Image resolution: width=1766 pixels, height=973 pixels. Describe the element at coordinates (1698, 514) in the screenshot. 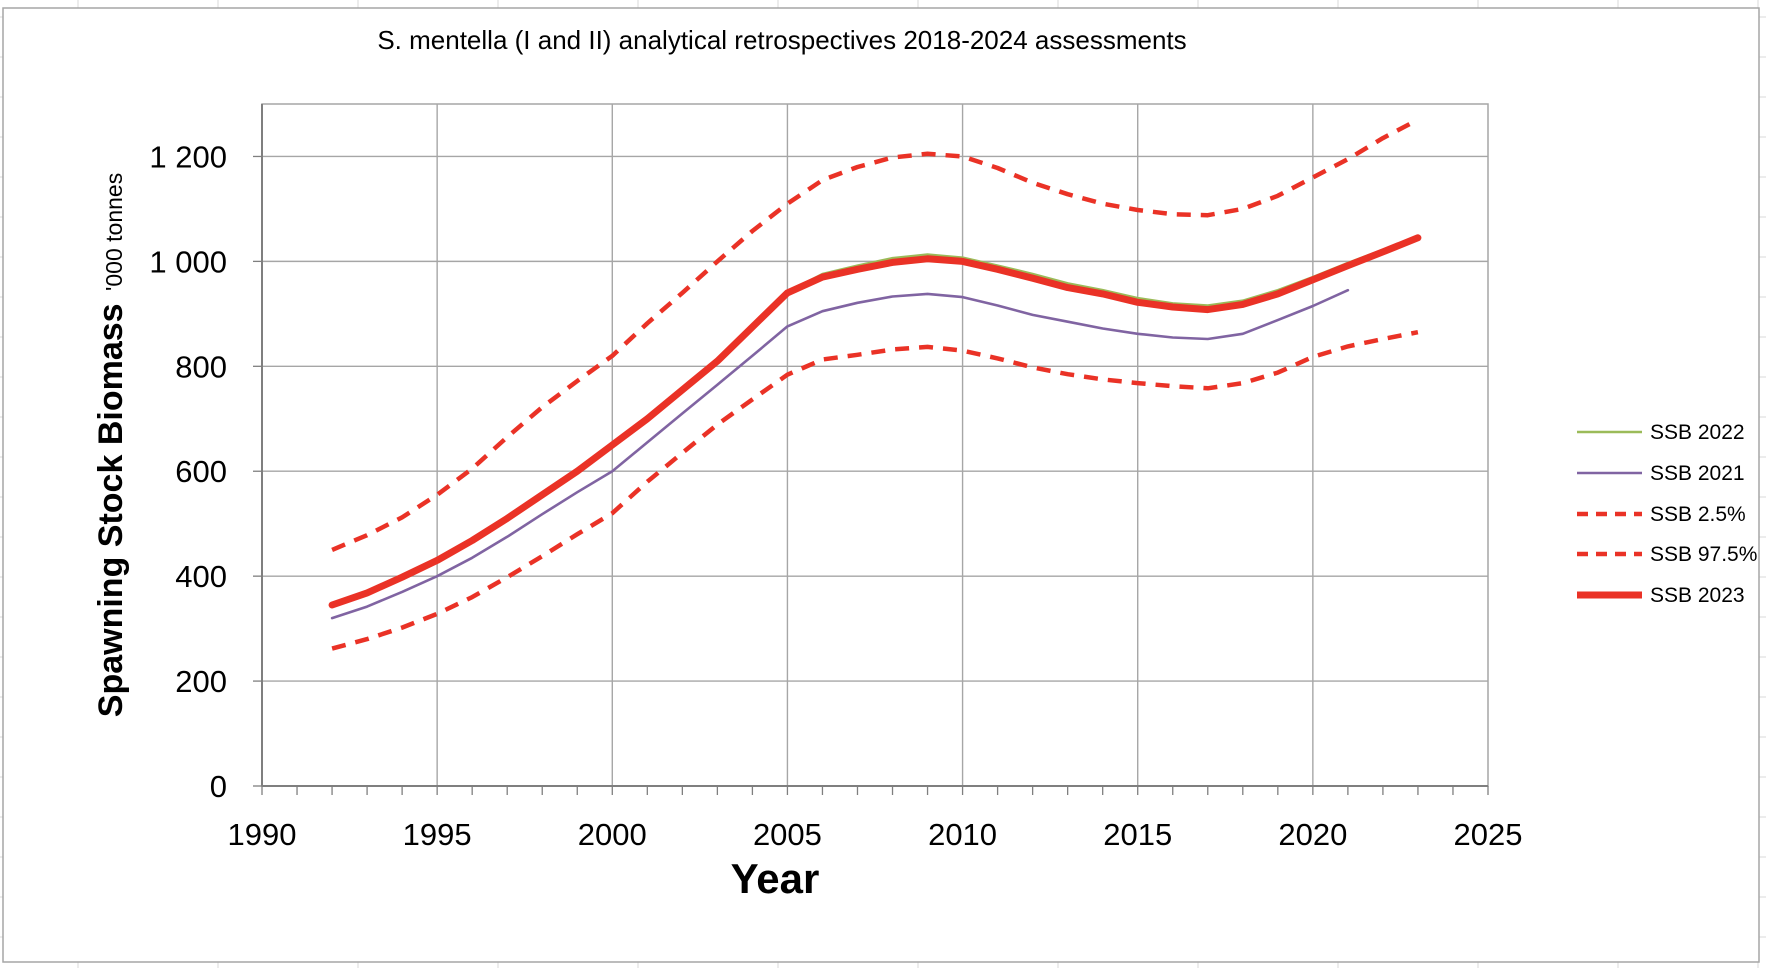

I see `legend-item-label: SSB 2.5%` at that location.